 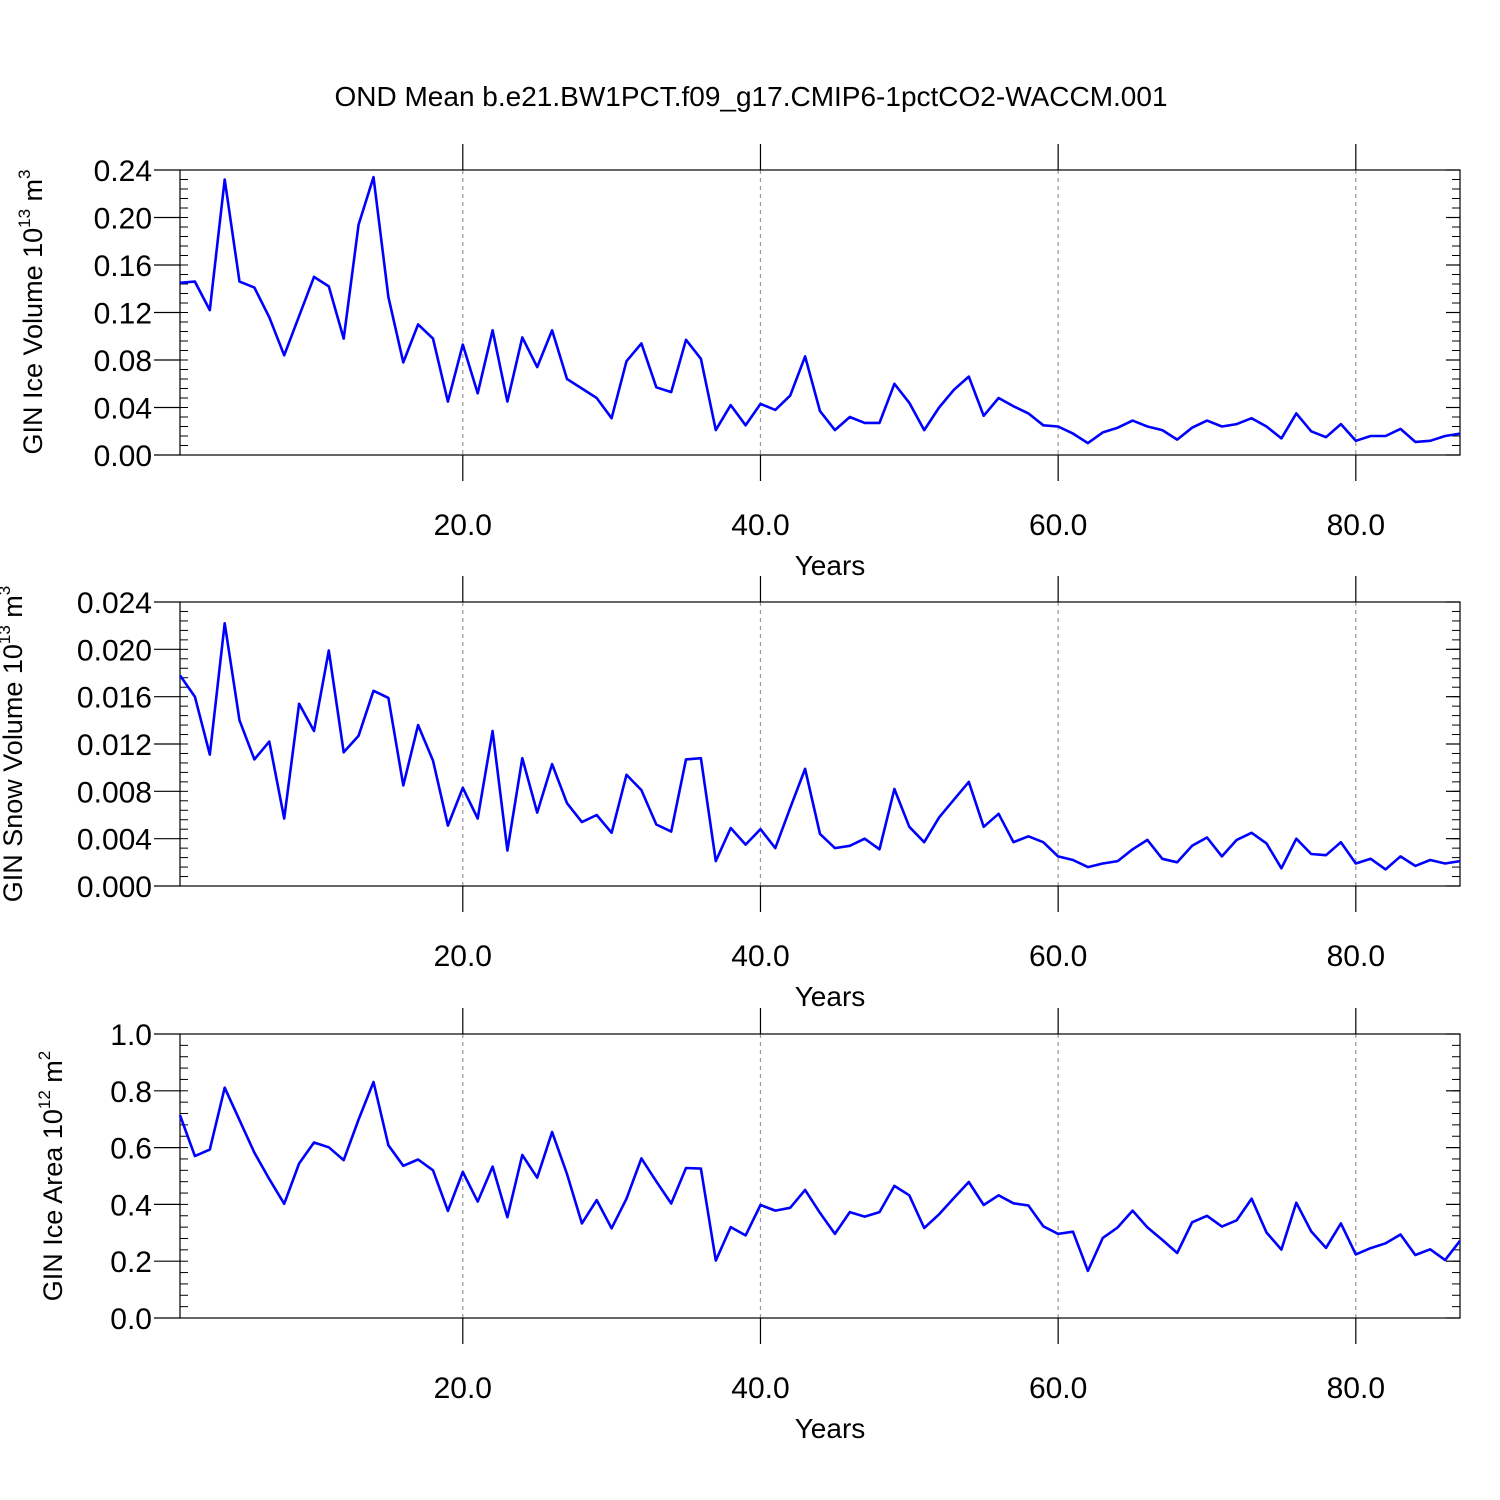 What do you see at coordinates (123, 361) in the screenshot?
I see `y-tick-label: 0.08` at bounding box center [123, 361].